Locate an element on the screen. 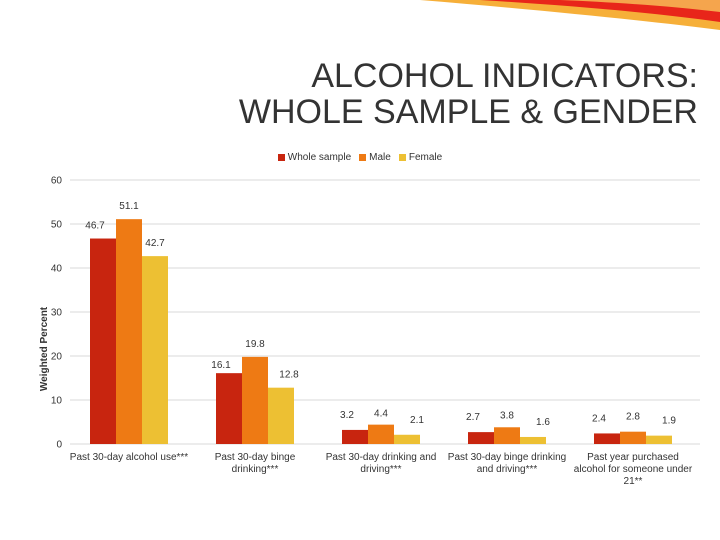  chart-legend: Whole sample Male Female is located at coordinates (360, 157).